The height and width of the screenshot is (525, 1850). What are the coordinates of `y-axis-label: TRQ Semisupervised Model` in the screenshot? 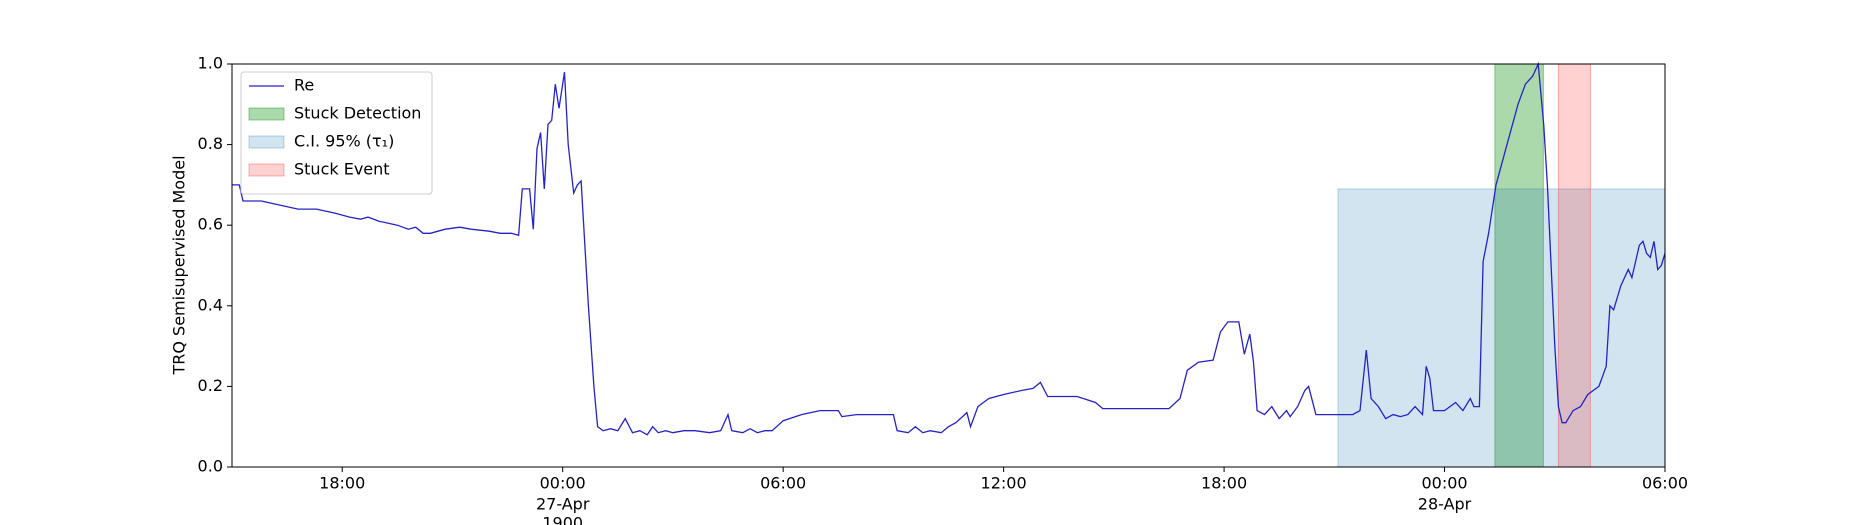 It's located at (179, 265).